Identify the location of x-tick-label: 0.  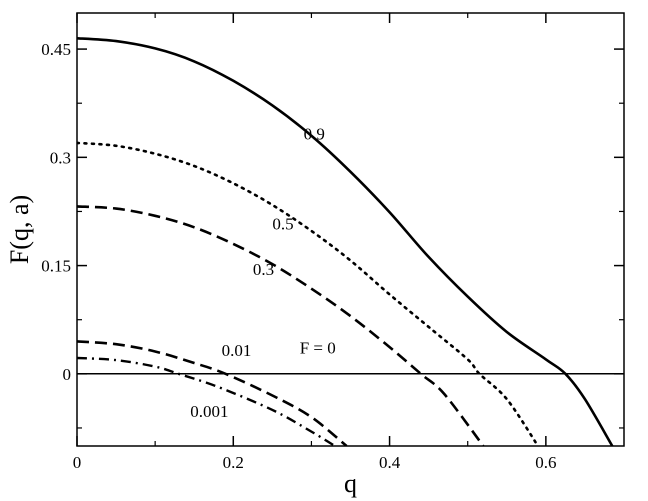
(77, 462).